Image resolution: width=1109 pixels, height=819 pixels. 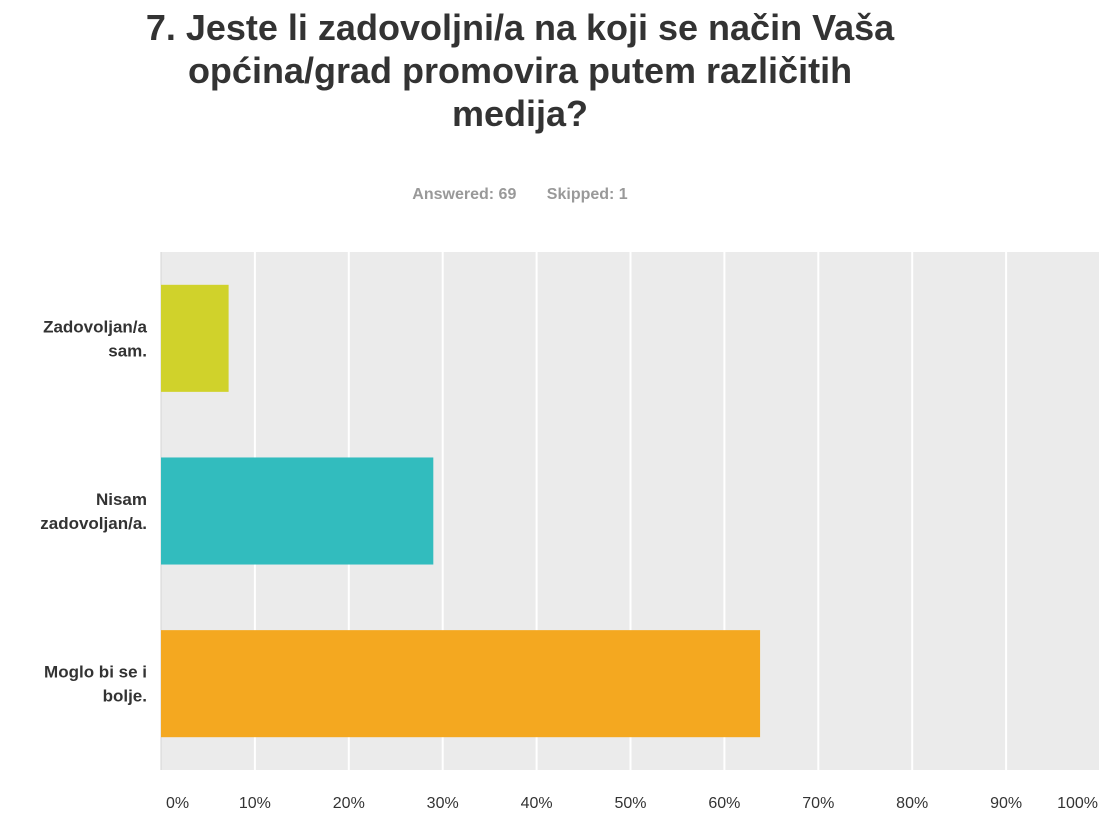 What do you see at coordinates (587, 194) in the screenshot?
I see `skipped-count: Skipped: 1` at bounding box center [587, 194].